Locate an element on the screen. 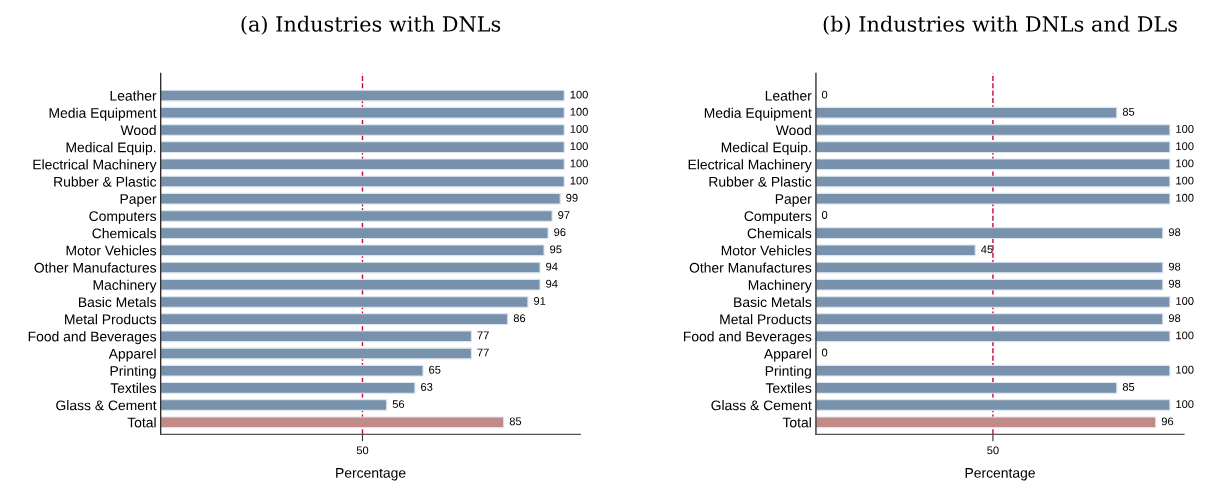 This screenshot has width=1227, height=488. y-tick-label: Printing is located at coordinates (133, 372).